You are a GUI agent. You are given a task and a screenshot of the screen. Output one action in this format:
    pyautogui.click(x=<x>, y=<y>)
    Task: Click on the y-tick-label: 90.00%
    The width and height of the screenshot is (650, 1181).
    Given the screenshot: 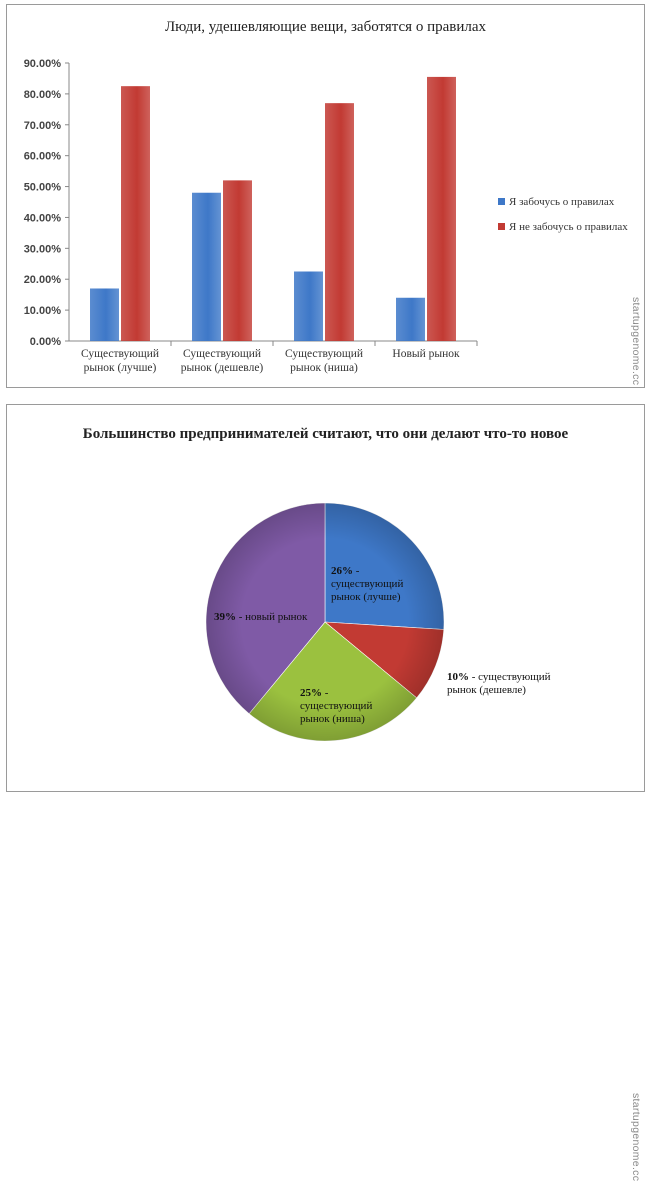 What is the action you would take?
    pyautogui.click(x=43, y=64)
    